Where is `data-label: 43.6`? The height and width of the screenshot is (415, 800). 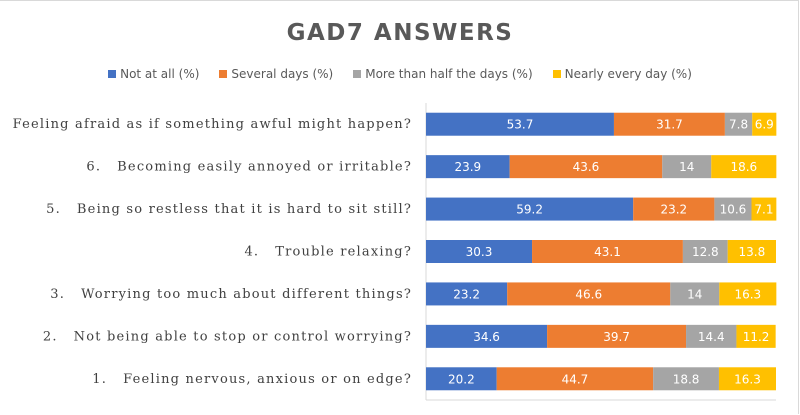
data-label: 43.6 is located at coordinates (586, 167).